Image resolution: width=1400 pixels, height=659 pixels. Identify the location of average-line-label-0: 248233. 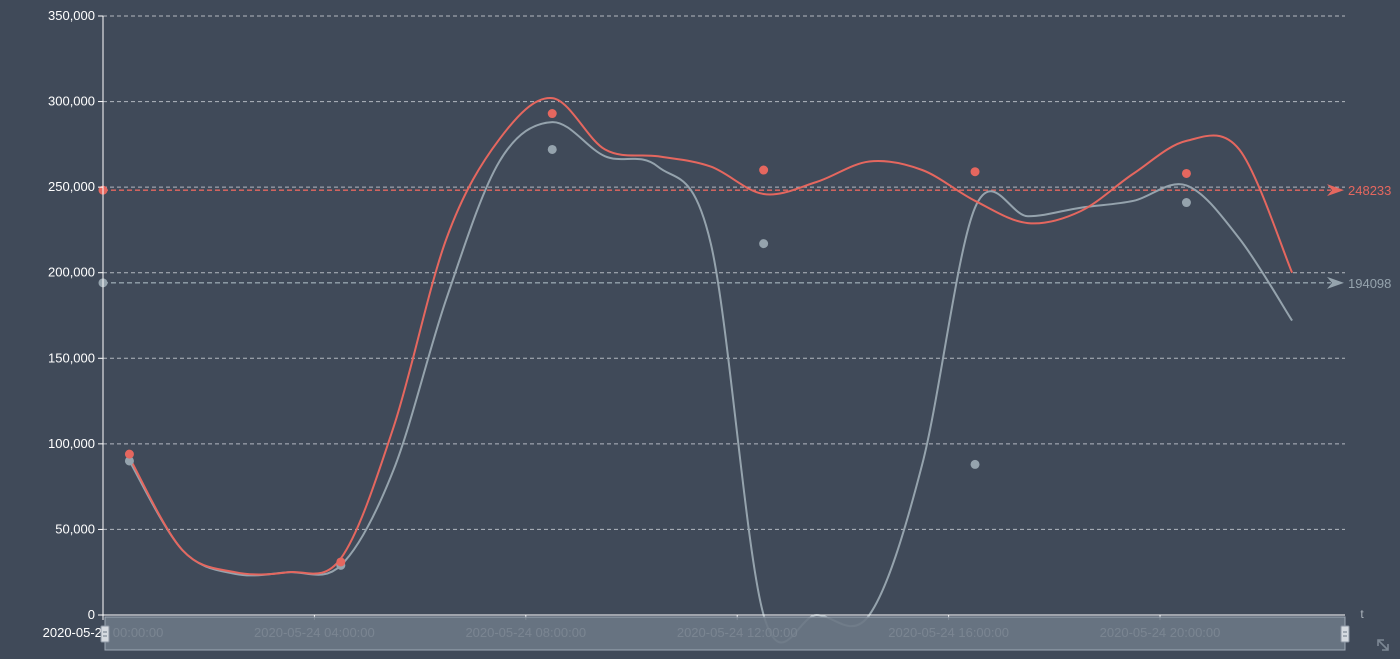
(1369, 190).